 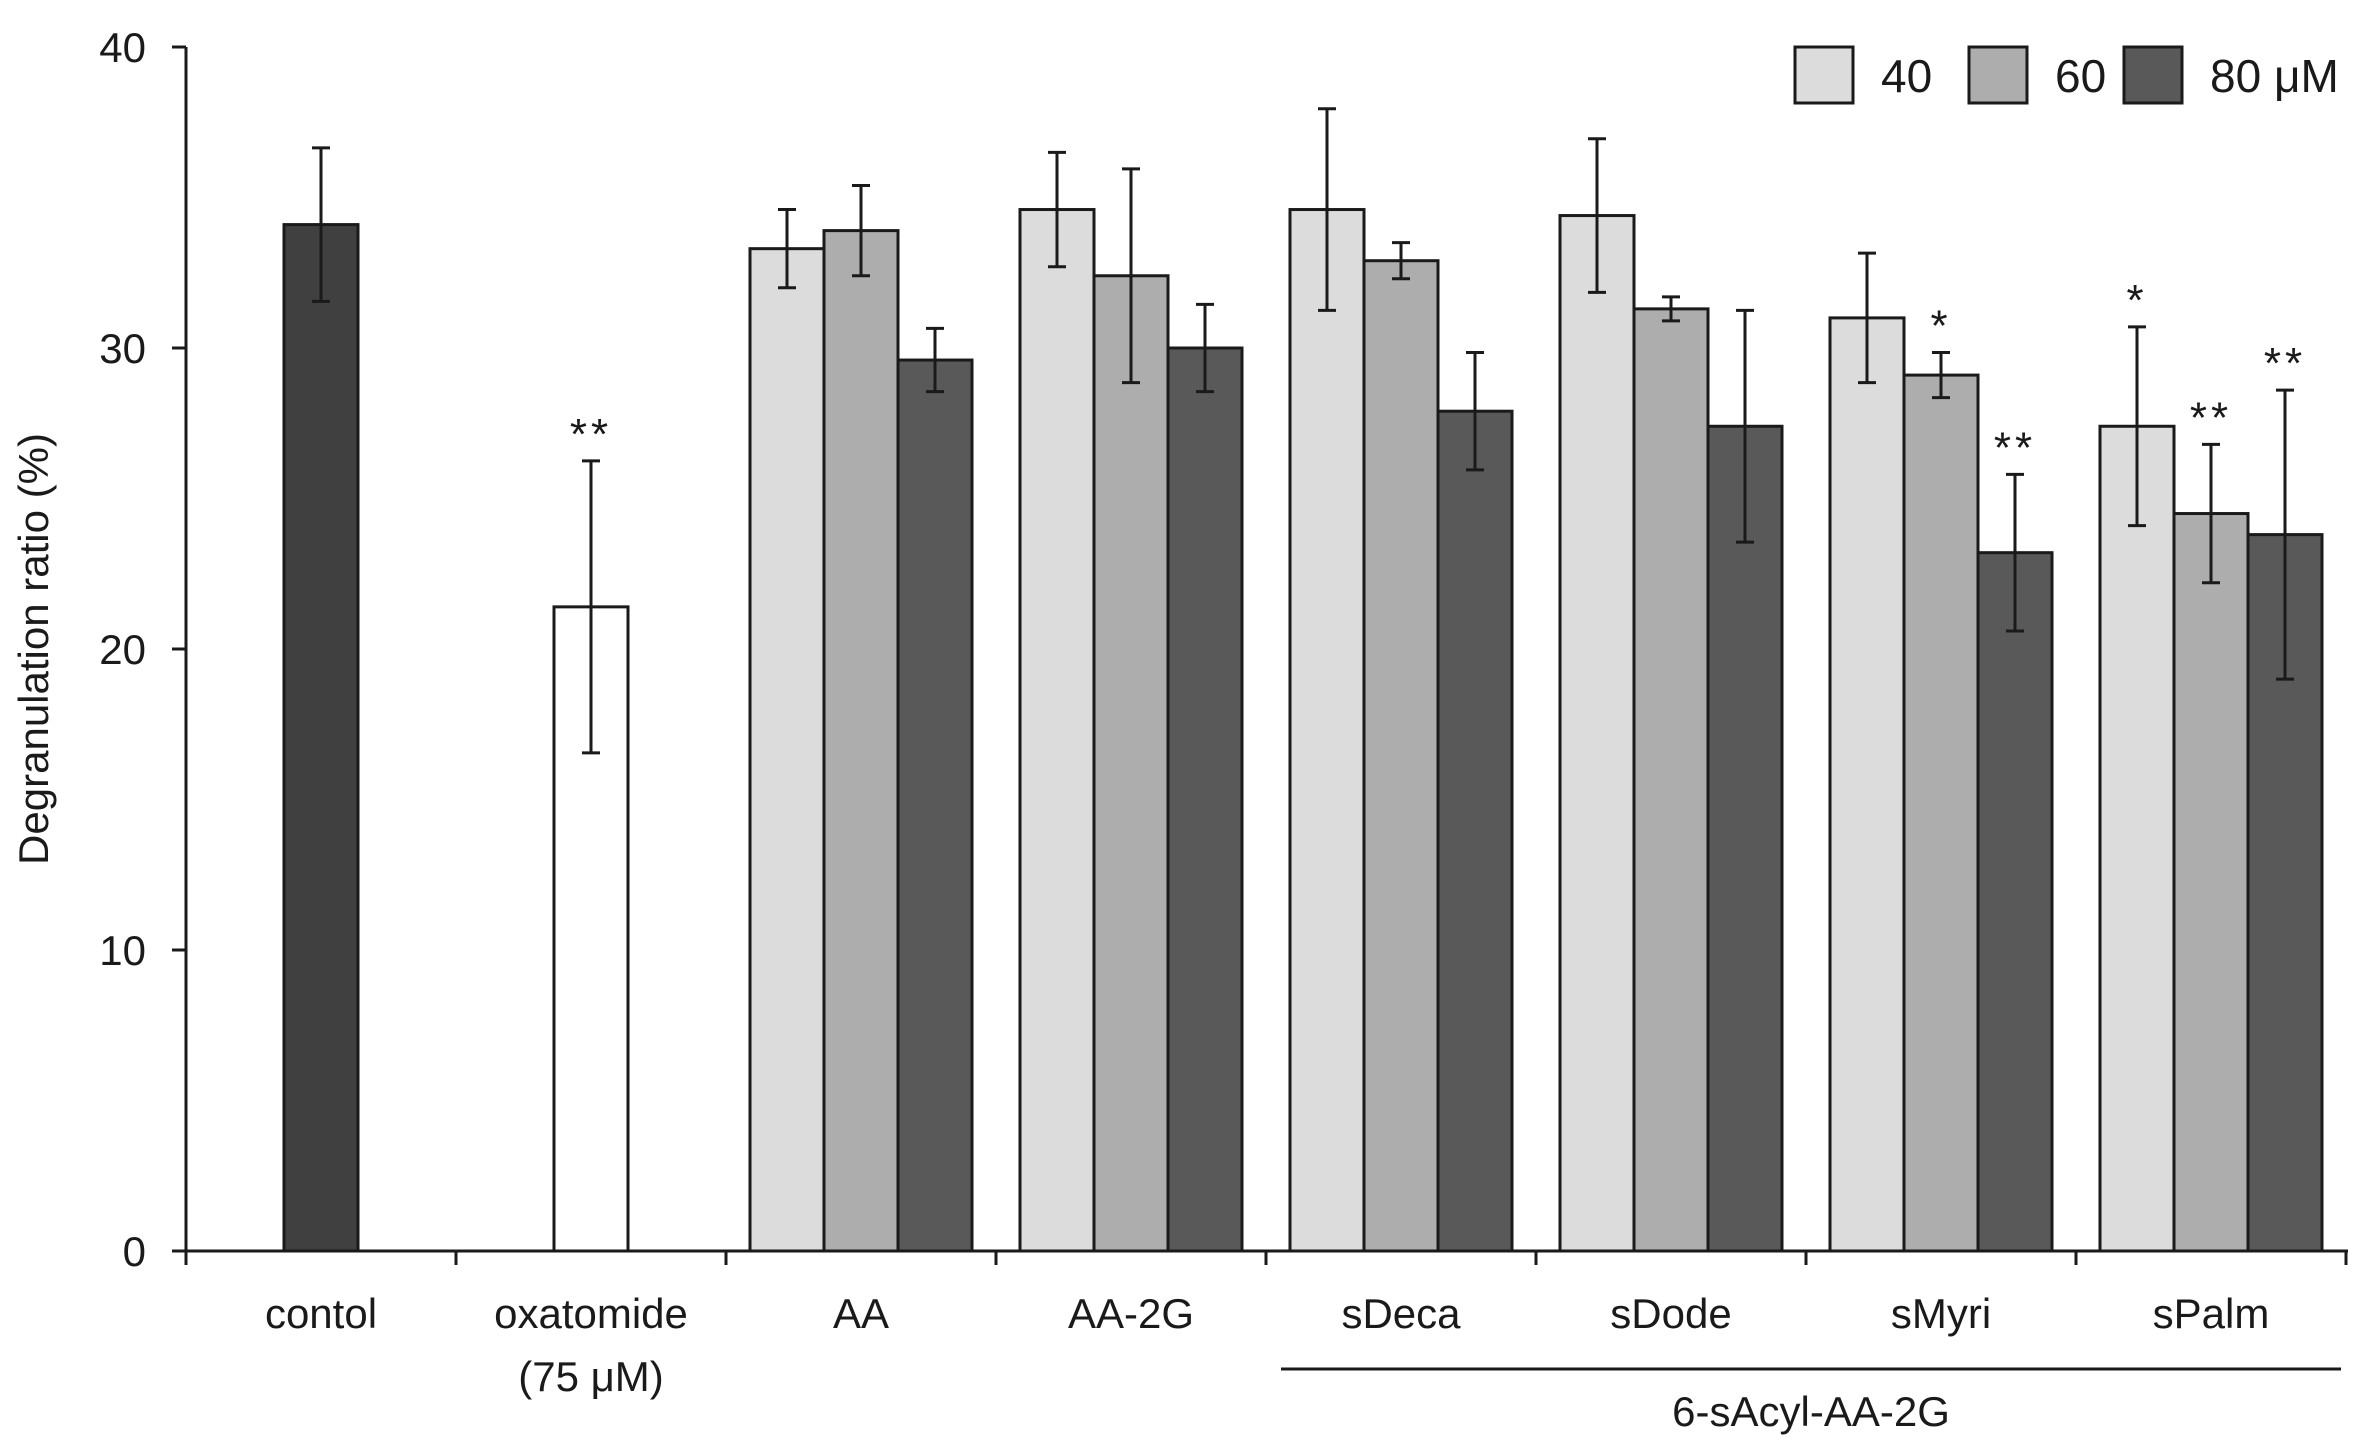 What do you see at coordinates (861, 1313) in the screenshot?
I see `x-category-label: AA` at bounding box center [861, 1313].